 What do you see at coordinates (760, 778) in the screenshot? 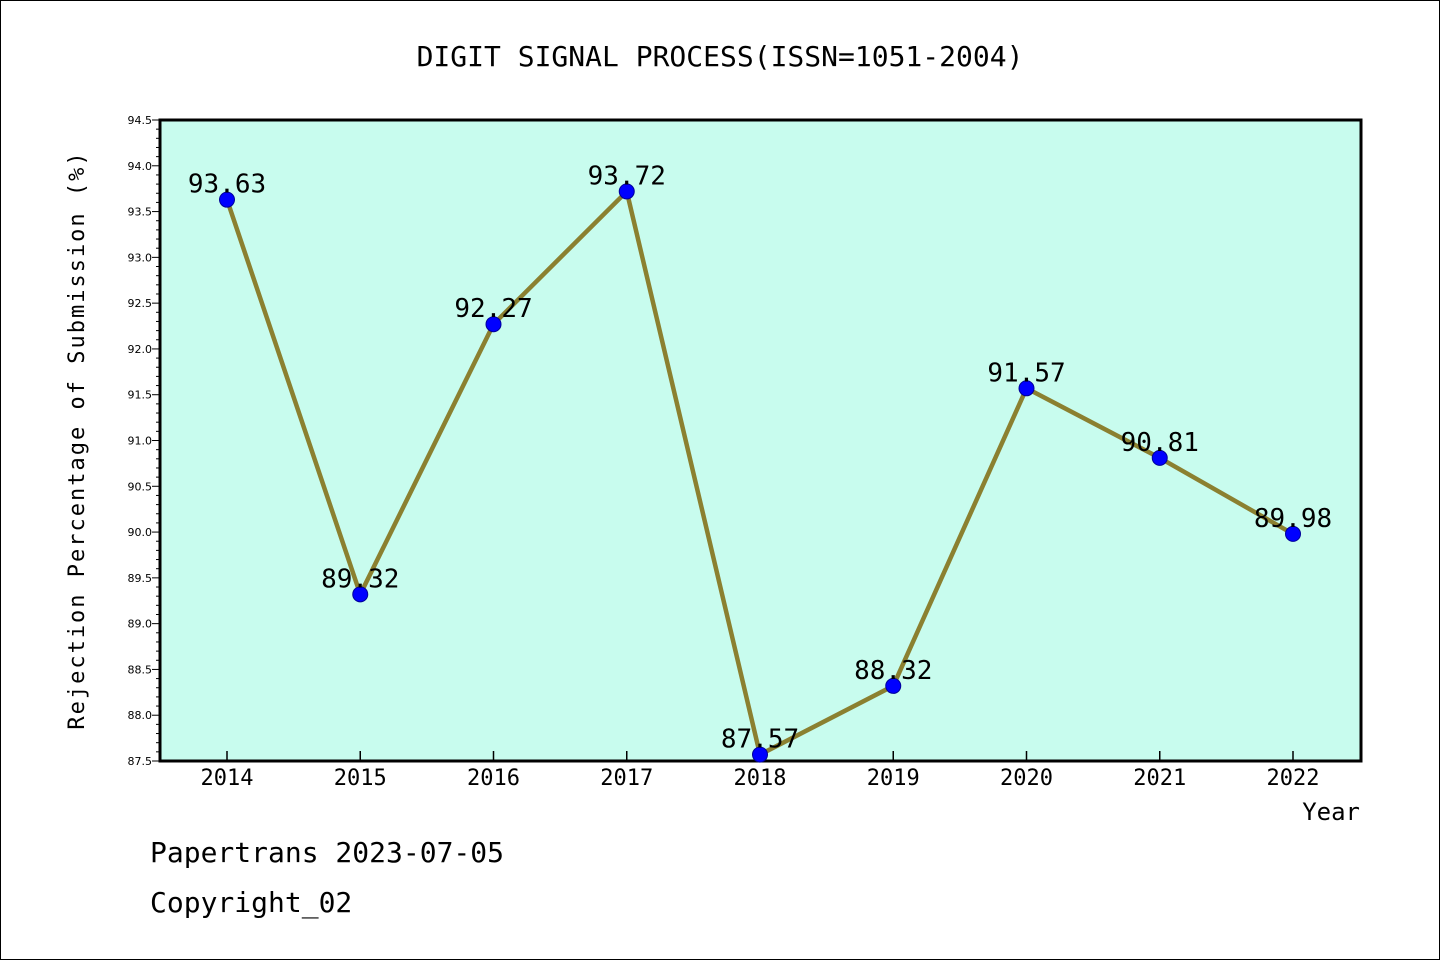
I see `x-tick-label: 2018` at bounding box center [760, 778].